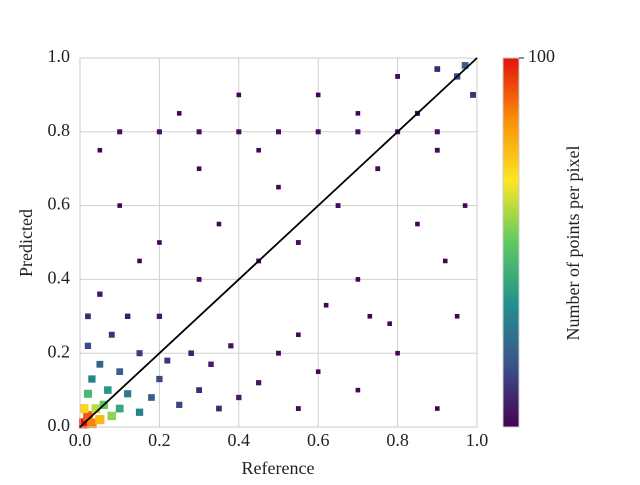  What do you see at coordinates (541, 56) in the screenshot?
I see `colorbar-tick-label: 100` at bounding box center [541, 56].